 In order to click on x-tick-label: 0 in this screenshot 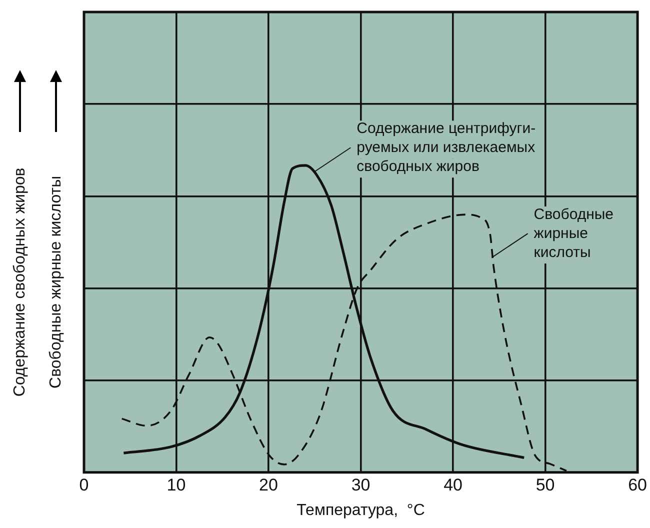, I will do `click(84, 484)`.